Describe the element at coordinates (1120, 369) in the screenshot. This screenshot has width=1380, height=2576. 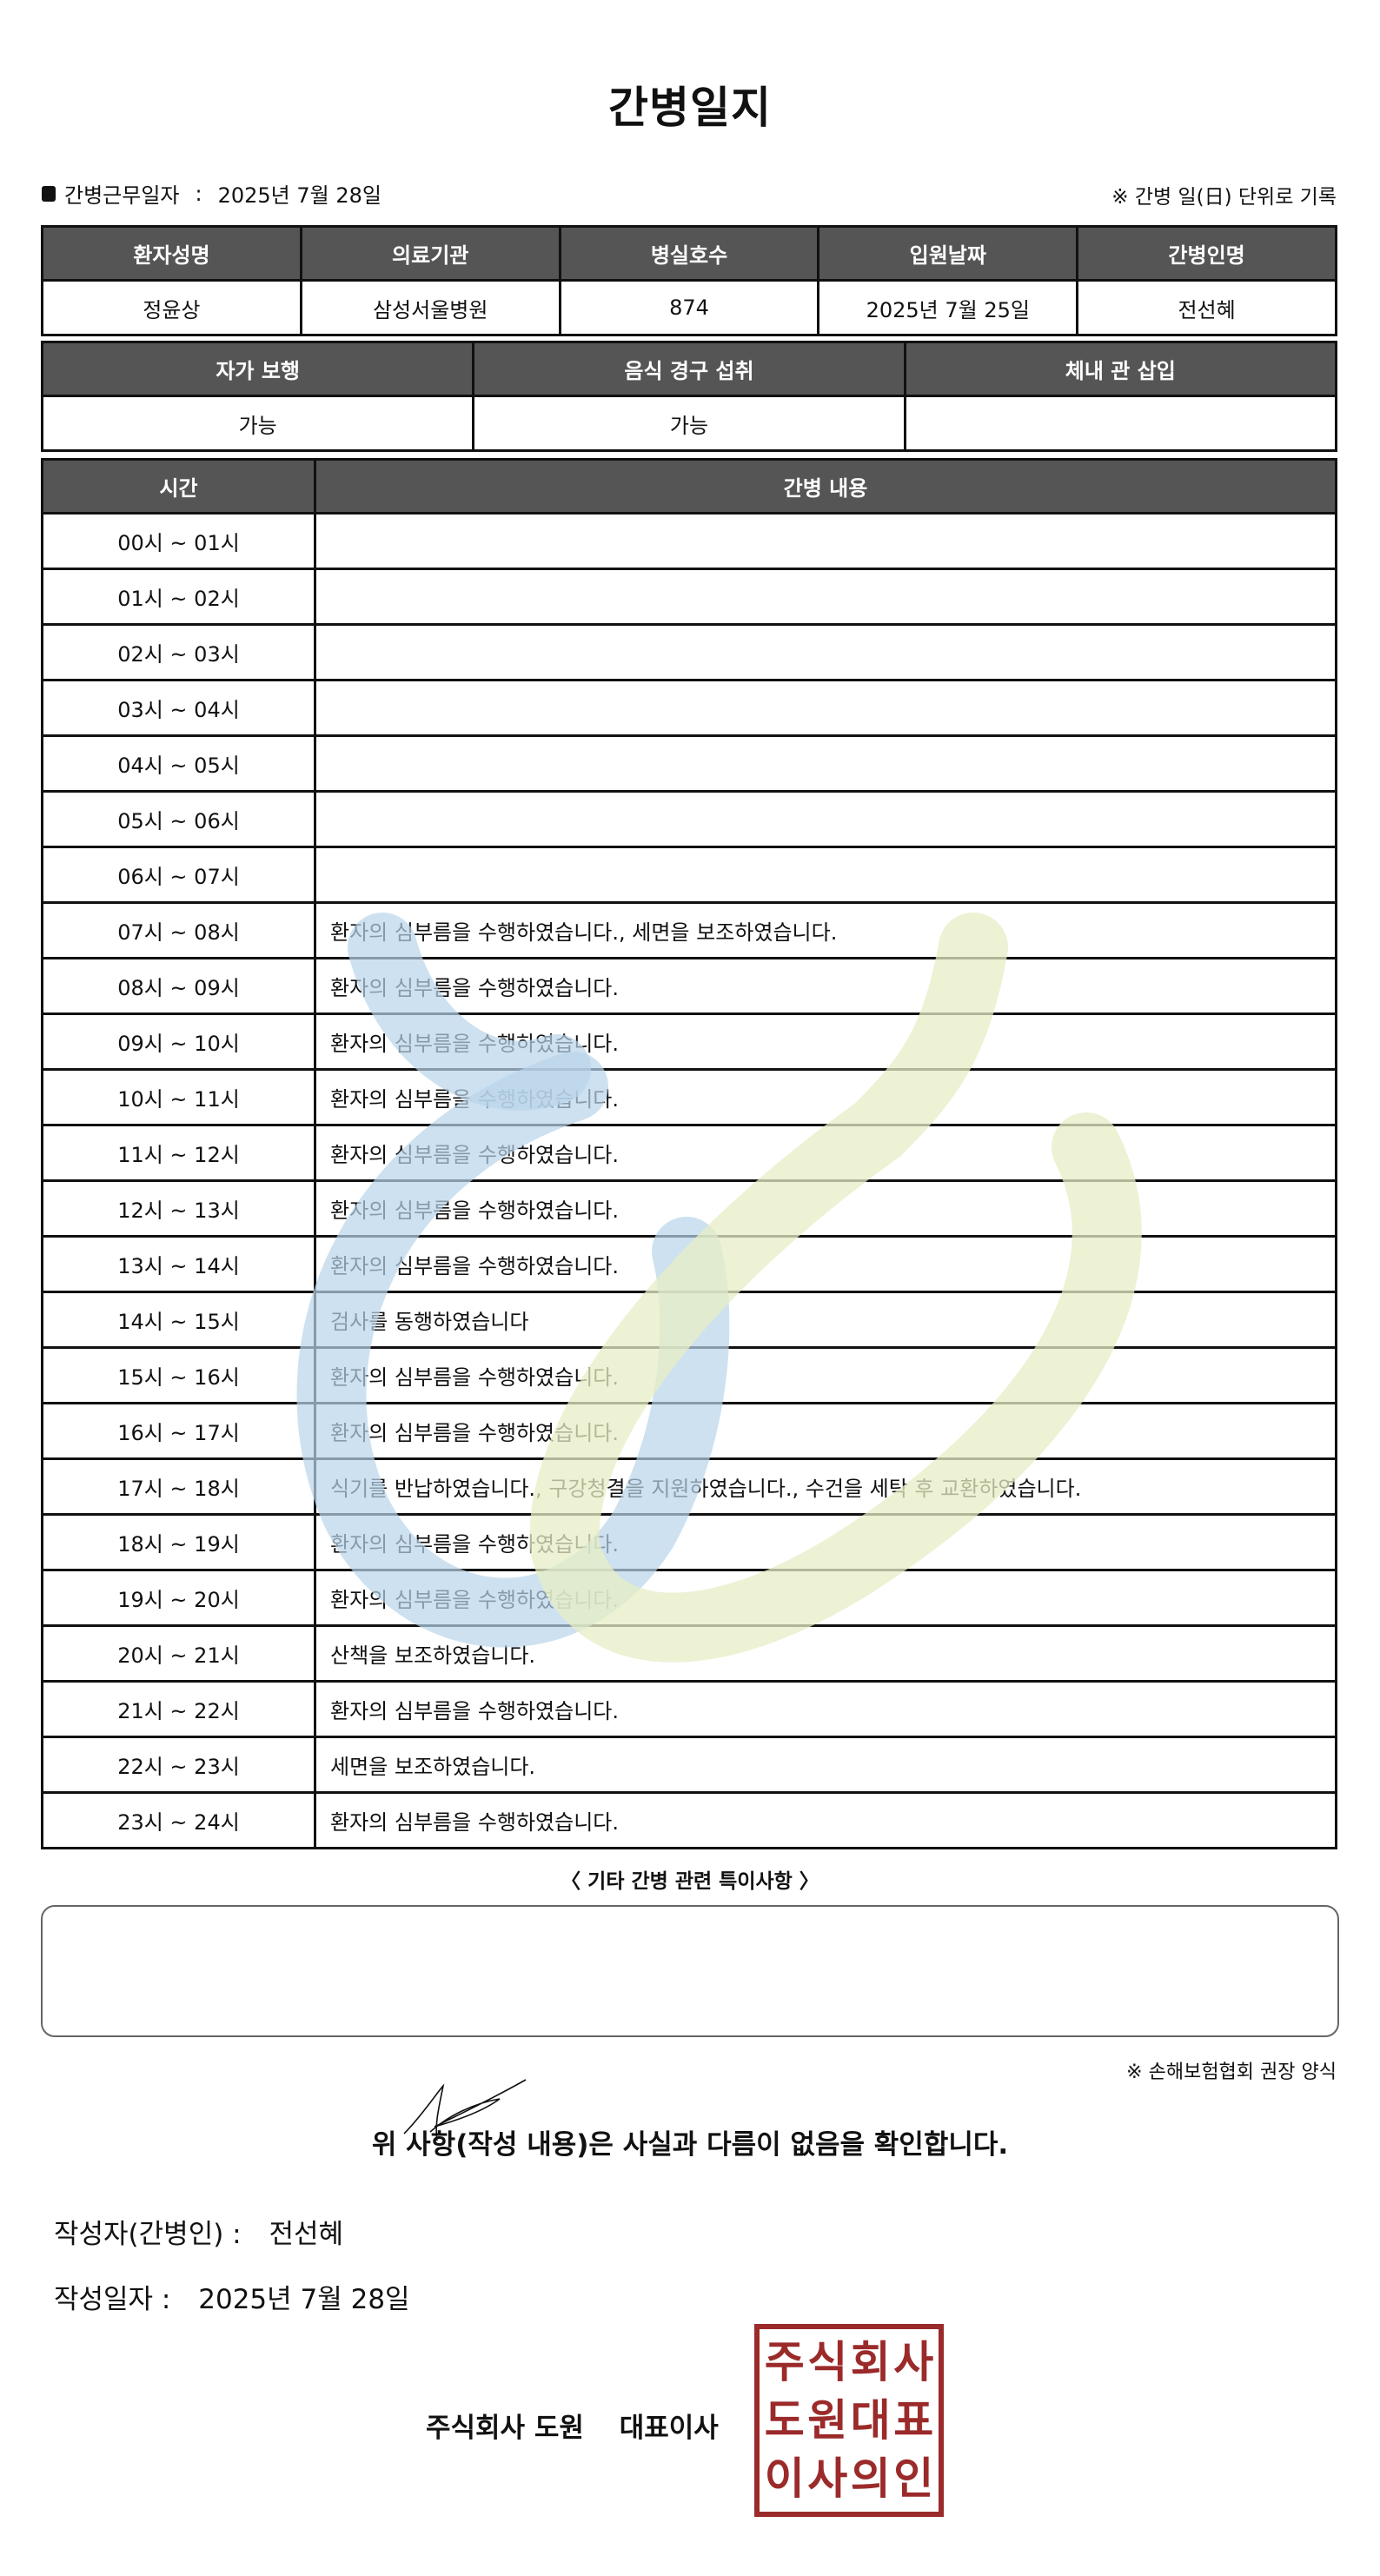
I see `header-tube-insertion: 체내 관 삽입` at that location.